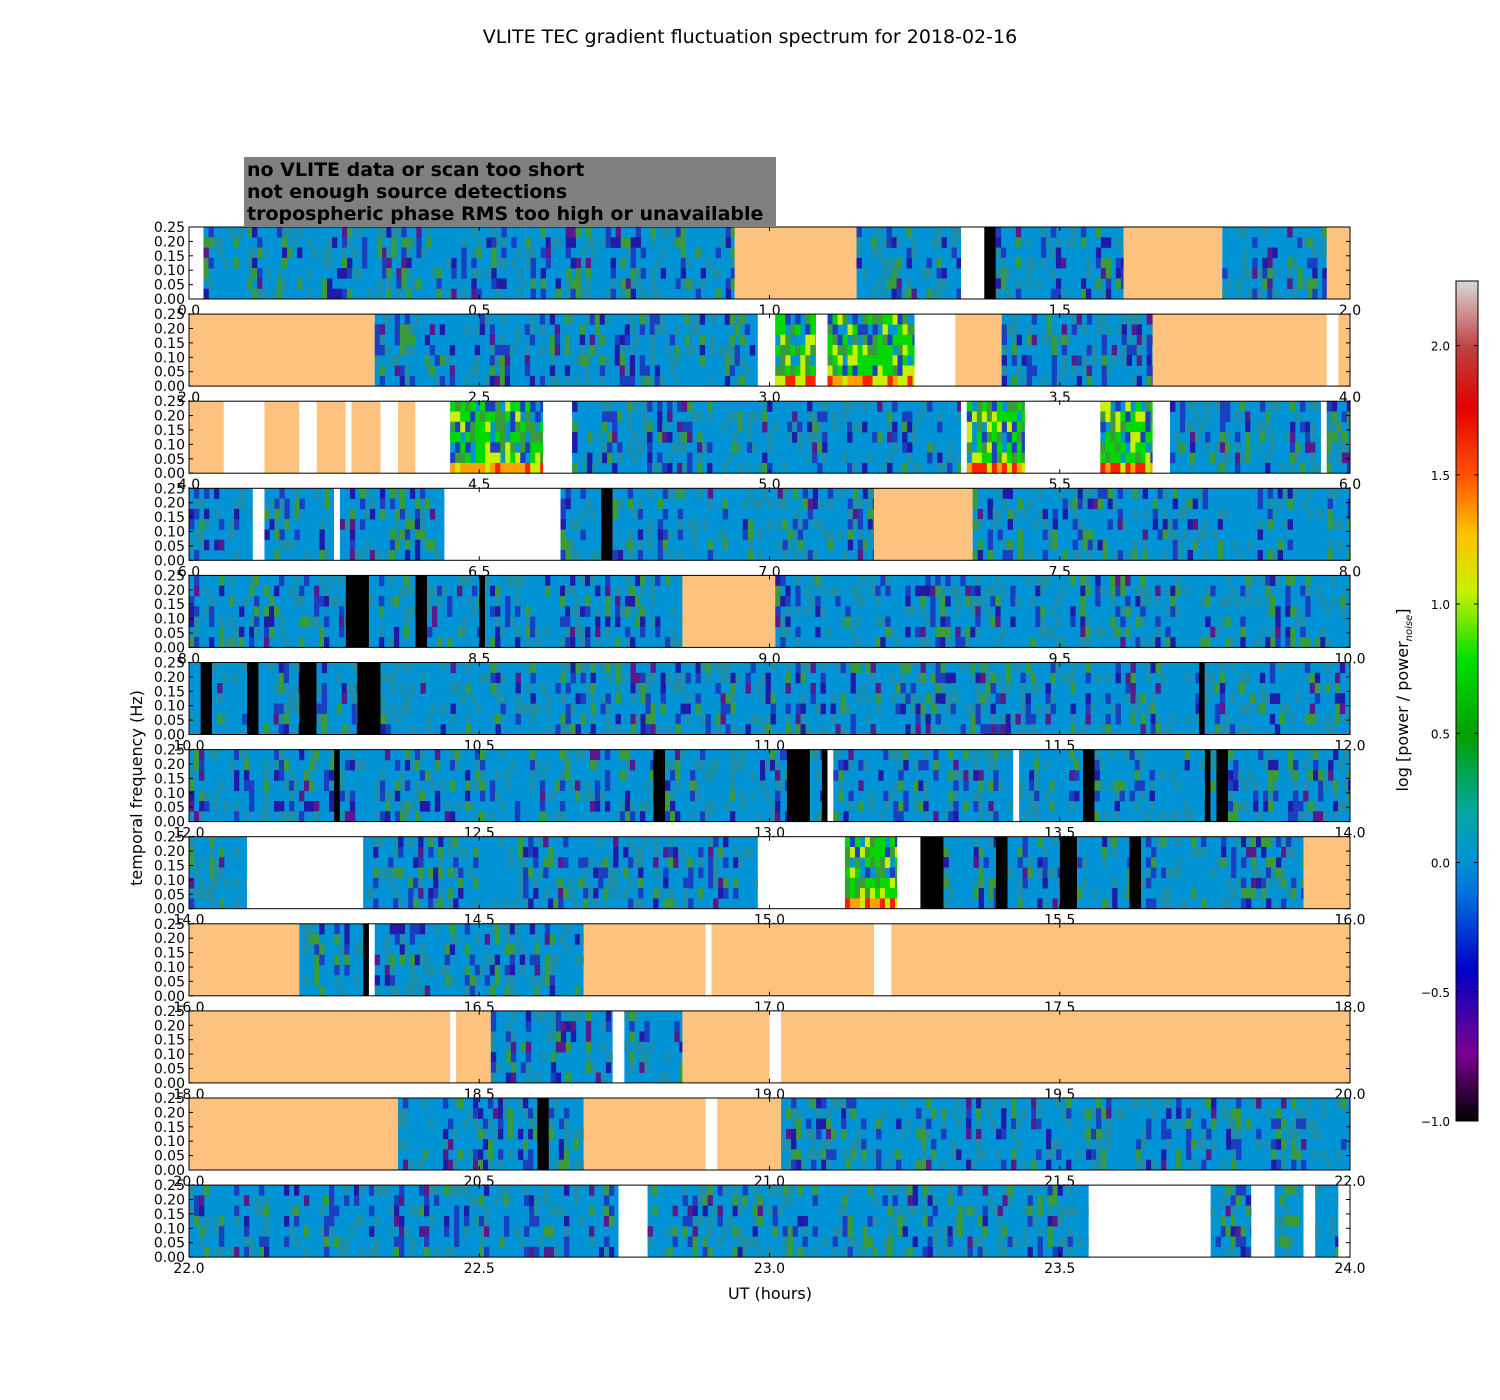 This screenshot has width=1500, height=1400. I want to click on y-tick-label: 0.10, so click(169, 445).